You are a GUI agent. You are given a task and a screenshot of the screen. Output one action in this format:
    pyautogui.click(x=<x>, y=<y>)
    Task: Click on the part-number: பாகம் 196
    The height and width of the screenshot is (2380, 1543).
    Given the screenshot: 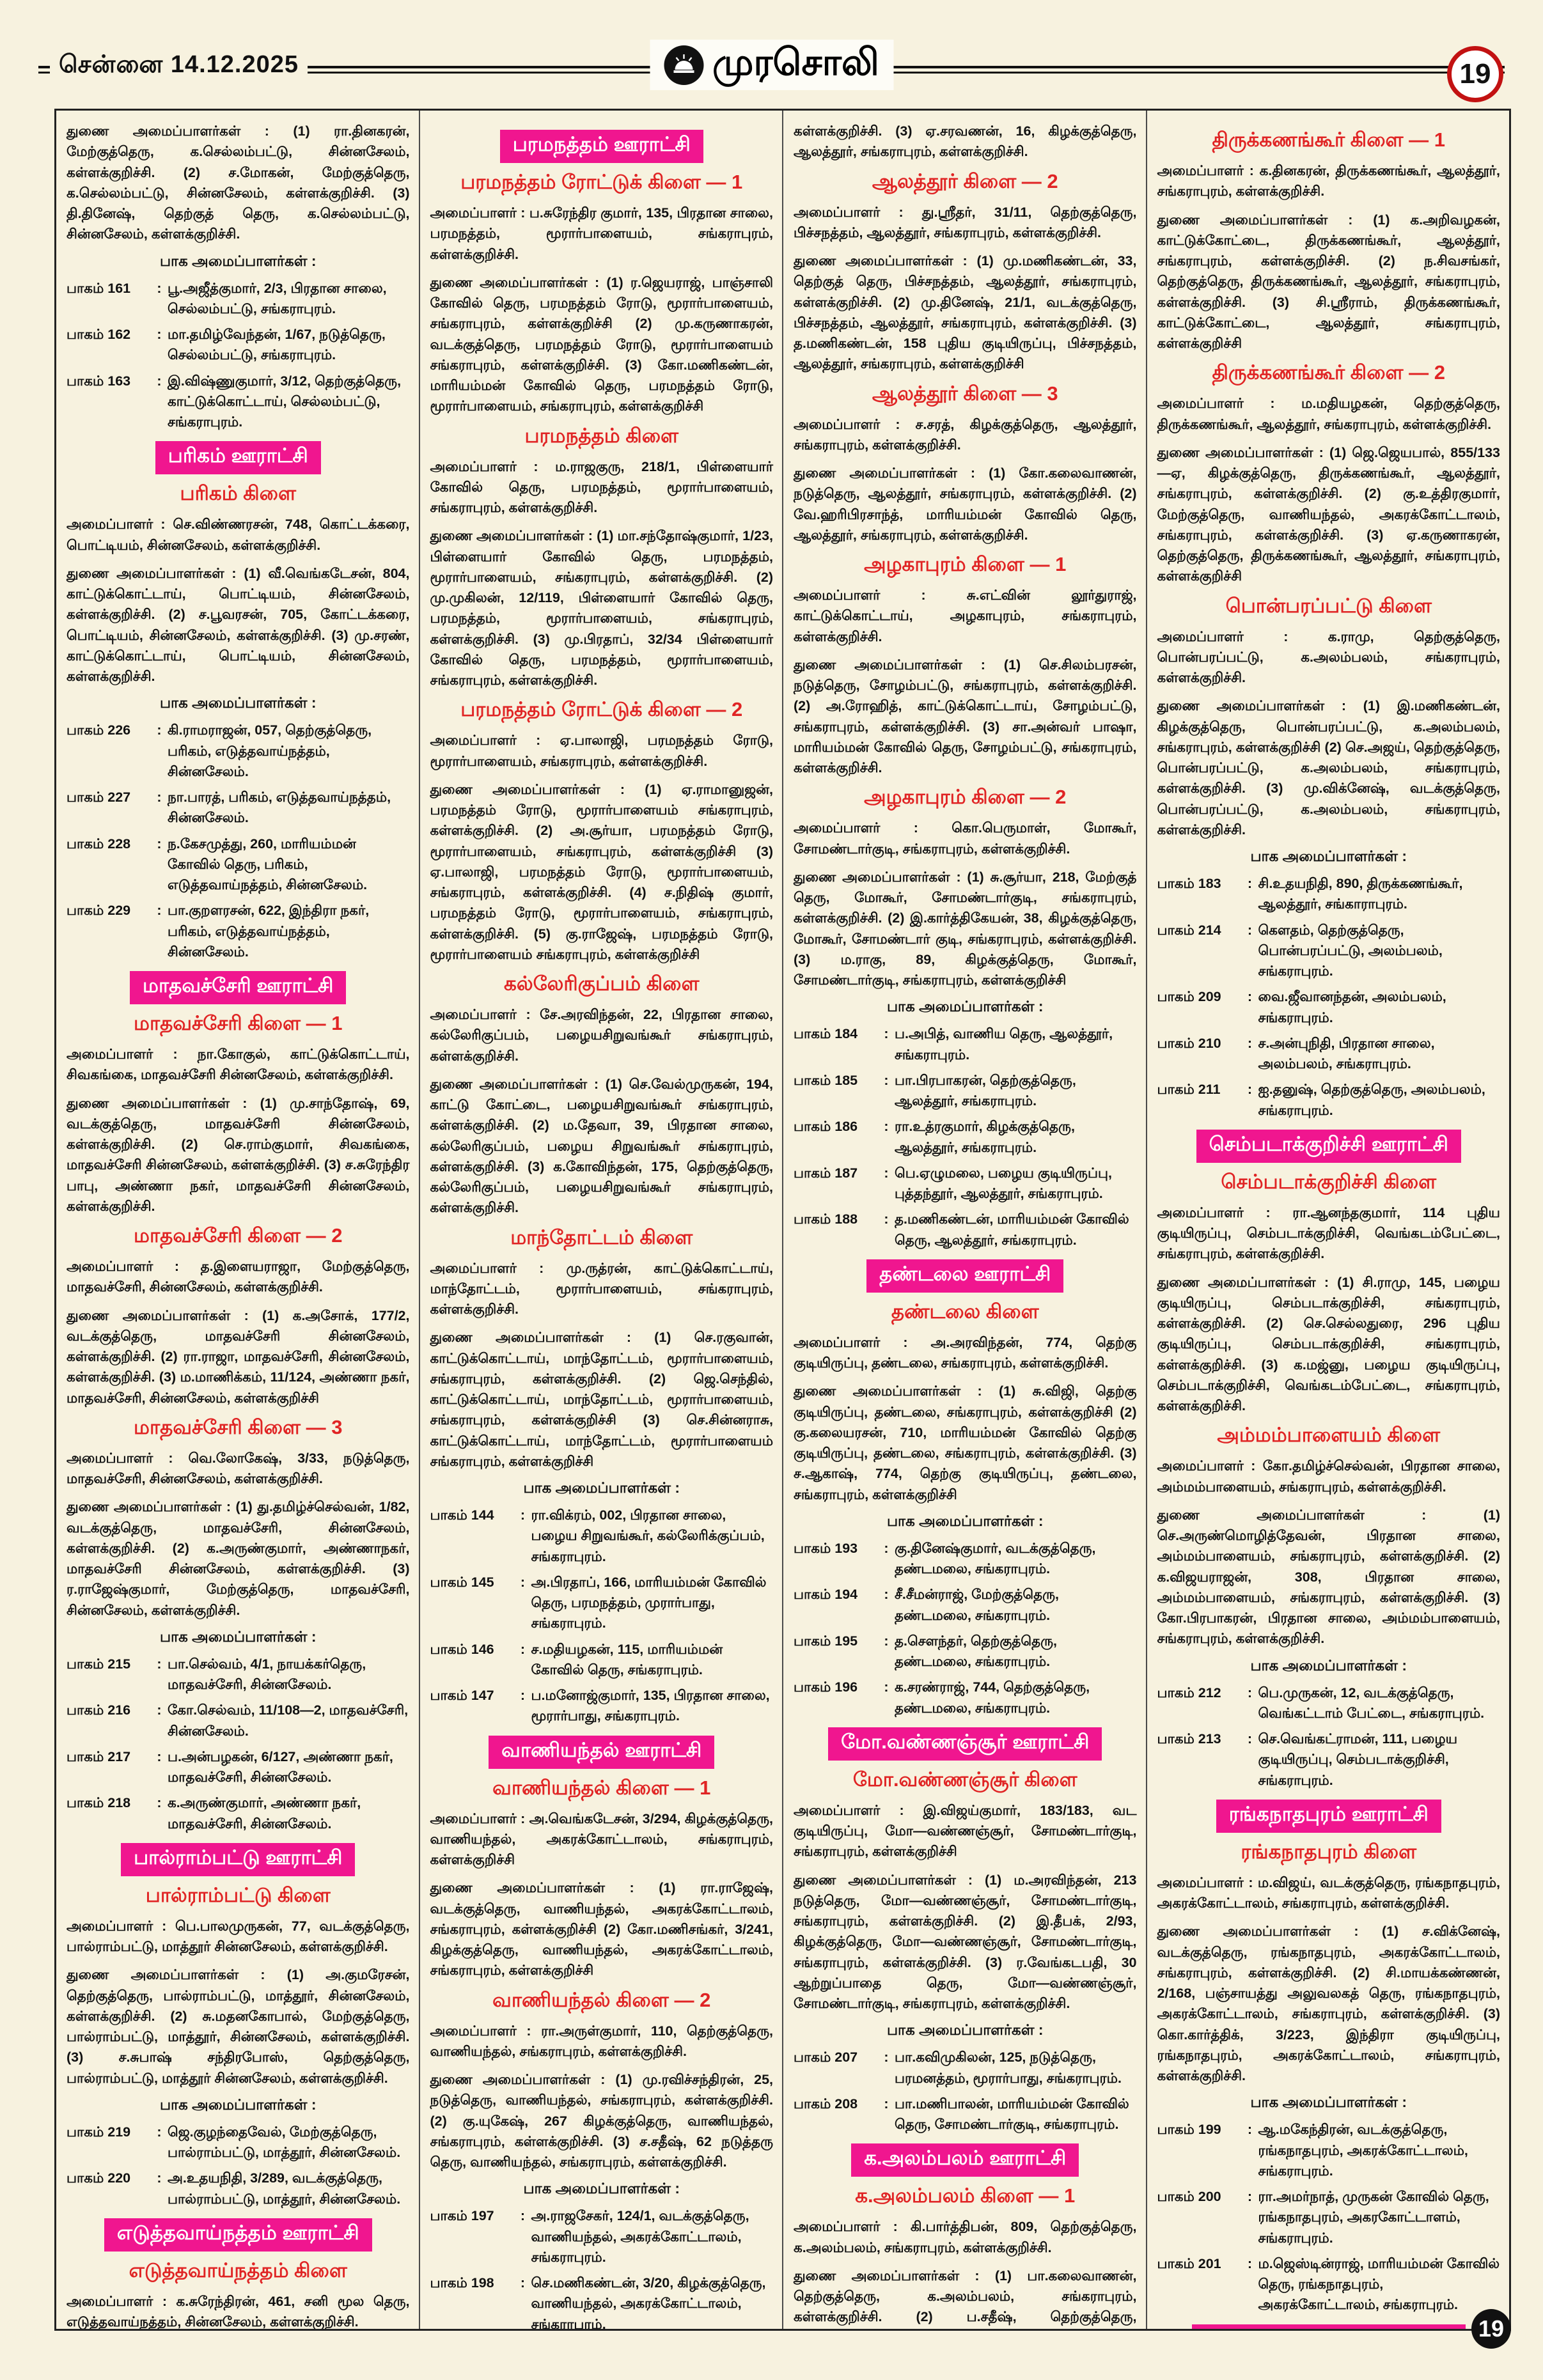 What is the action you would take?
    pyautogui.click(x=826, y=1687)
    